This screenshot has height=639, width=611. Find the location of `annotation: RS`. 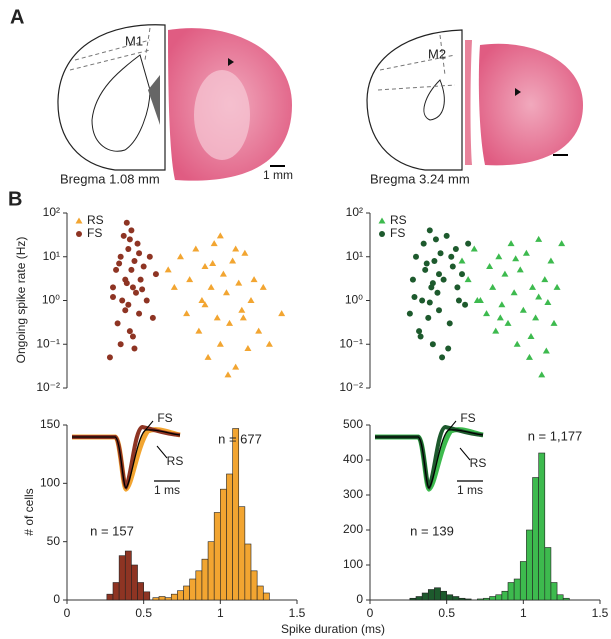

annotation: RS is located at coordinates (478, 463).